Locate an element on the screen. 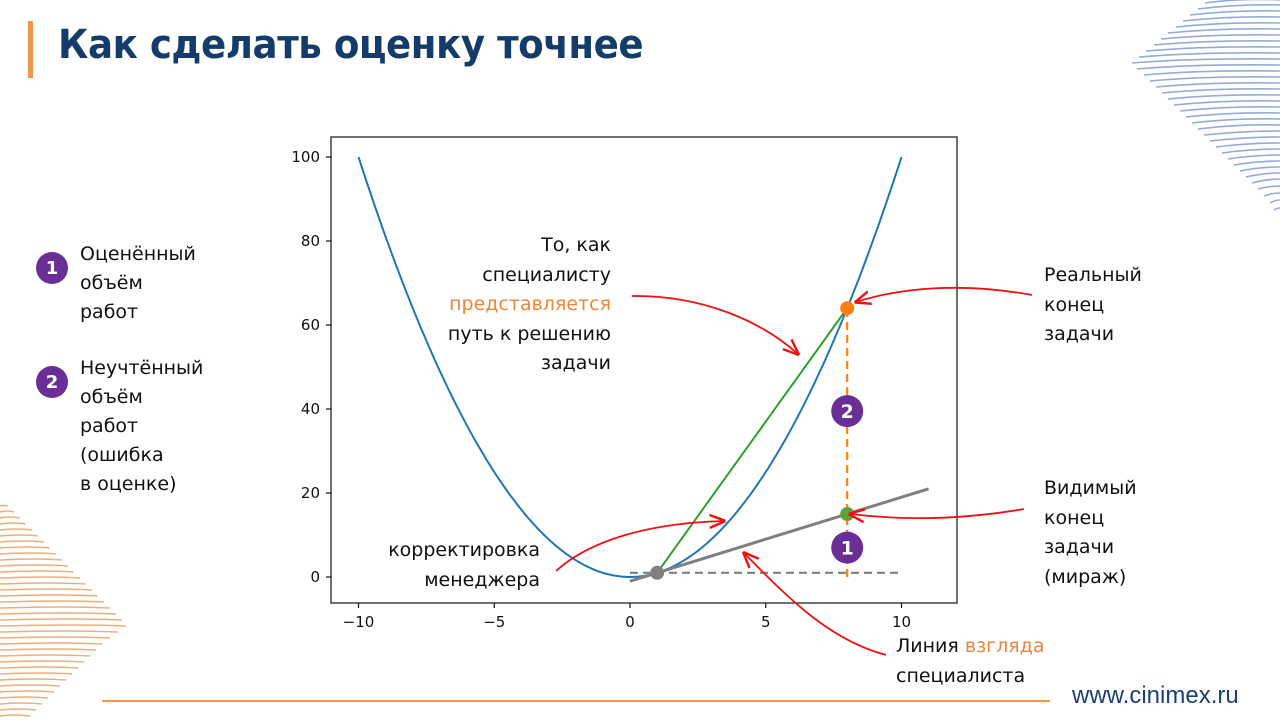 Image resolution: width=1280 pixels, height=720 pixels. x-tick-label: 10 is located at coordinates (901, 622).